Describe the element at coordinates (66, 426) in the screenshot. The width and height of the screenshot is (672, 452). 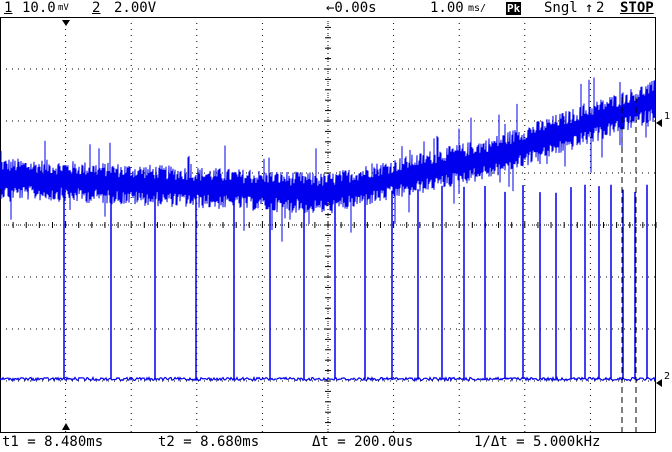
I see `trigger-position-marker-bottom` at that location.